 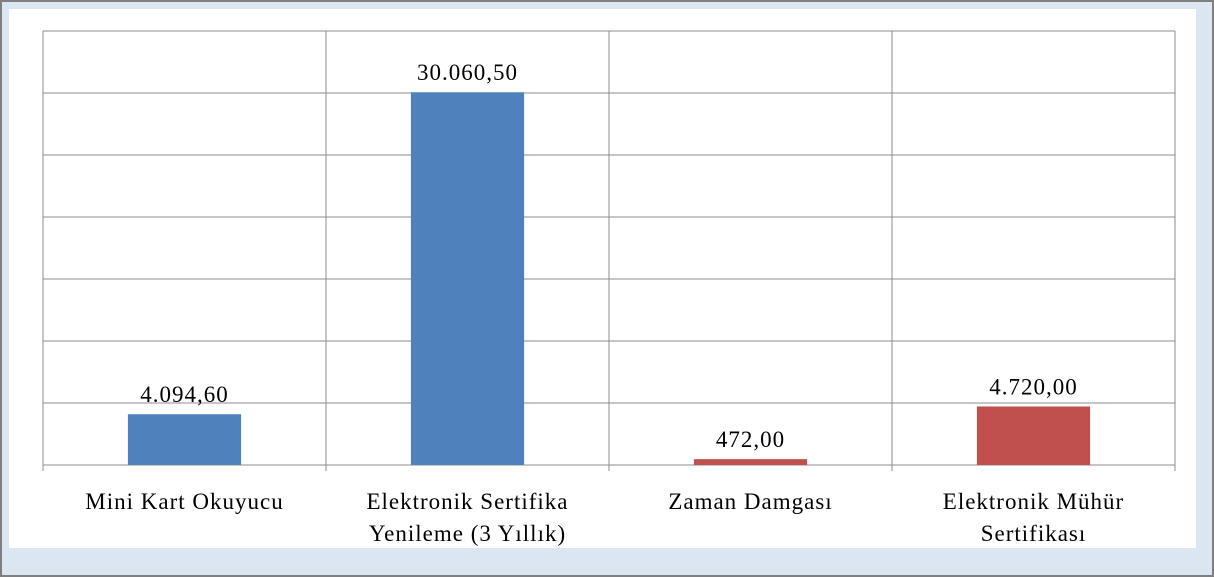 What do you see at coordinates (184, 501) in the screenshot?
I see `x-tick-label: Mini Kart Okuyucu` at bounding box center [184, 501].